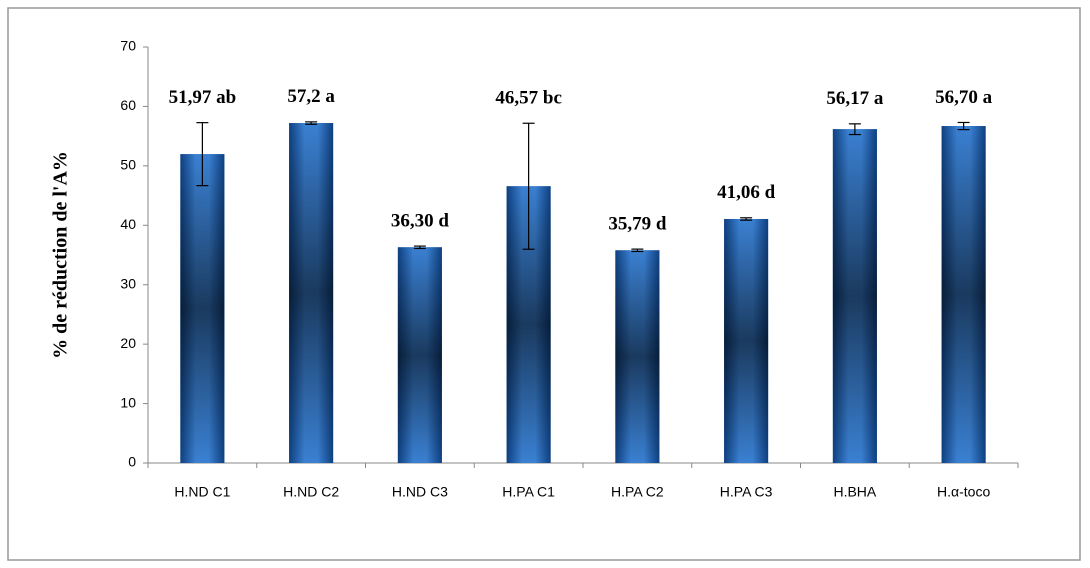  What do you see at coordinates (61, 255) in the screenshot?
I see `y-axis-label: % de réduction de l'A%` at bounding box center [61, 255].